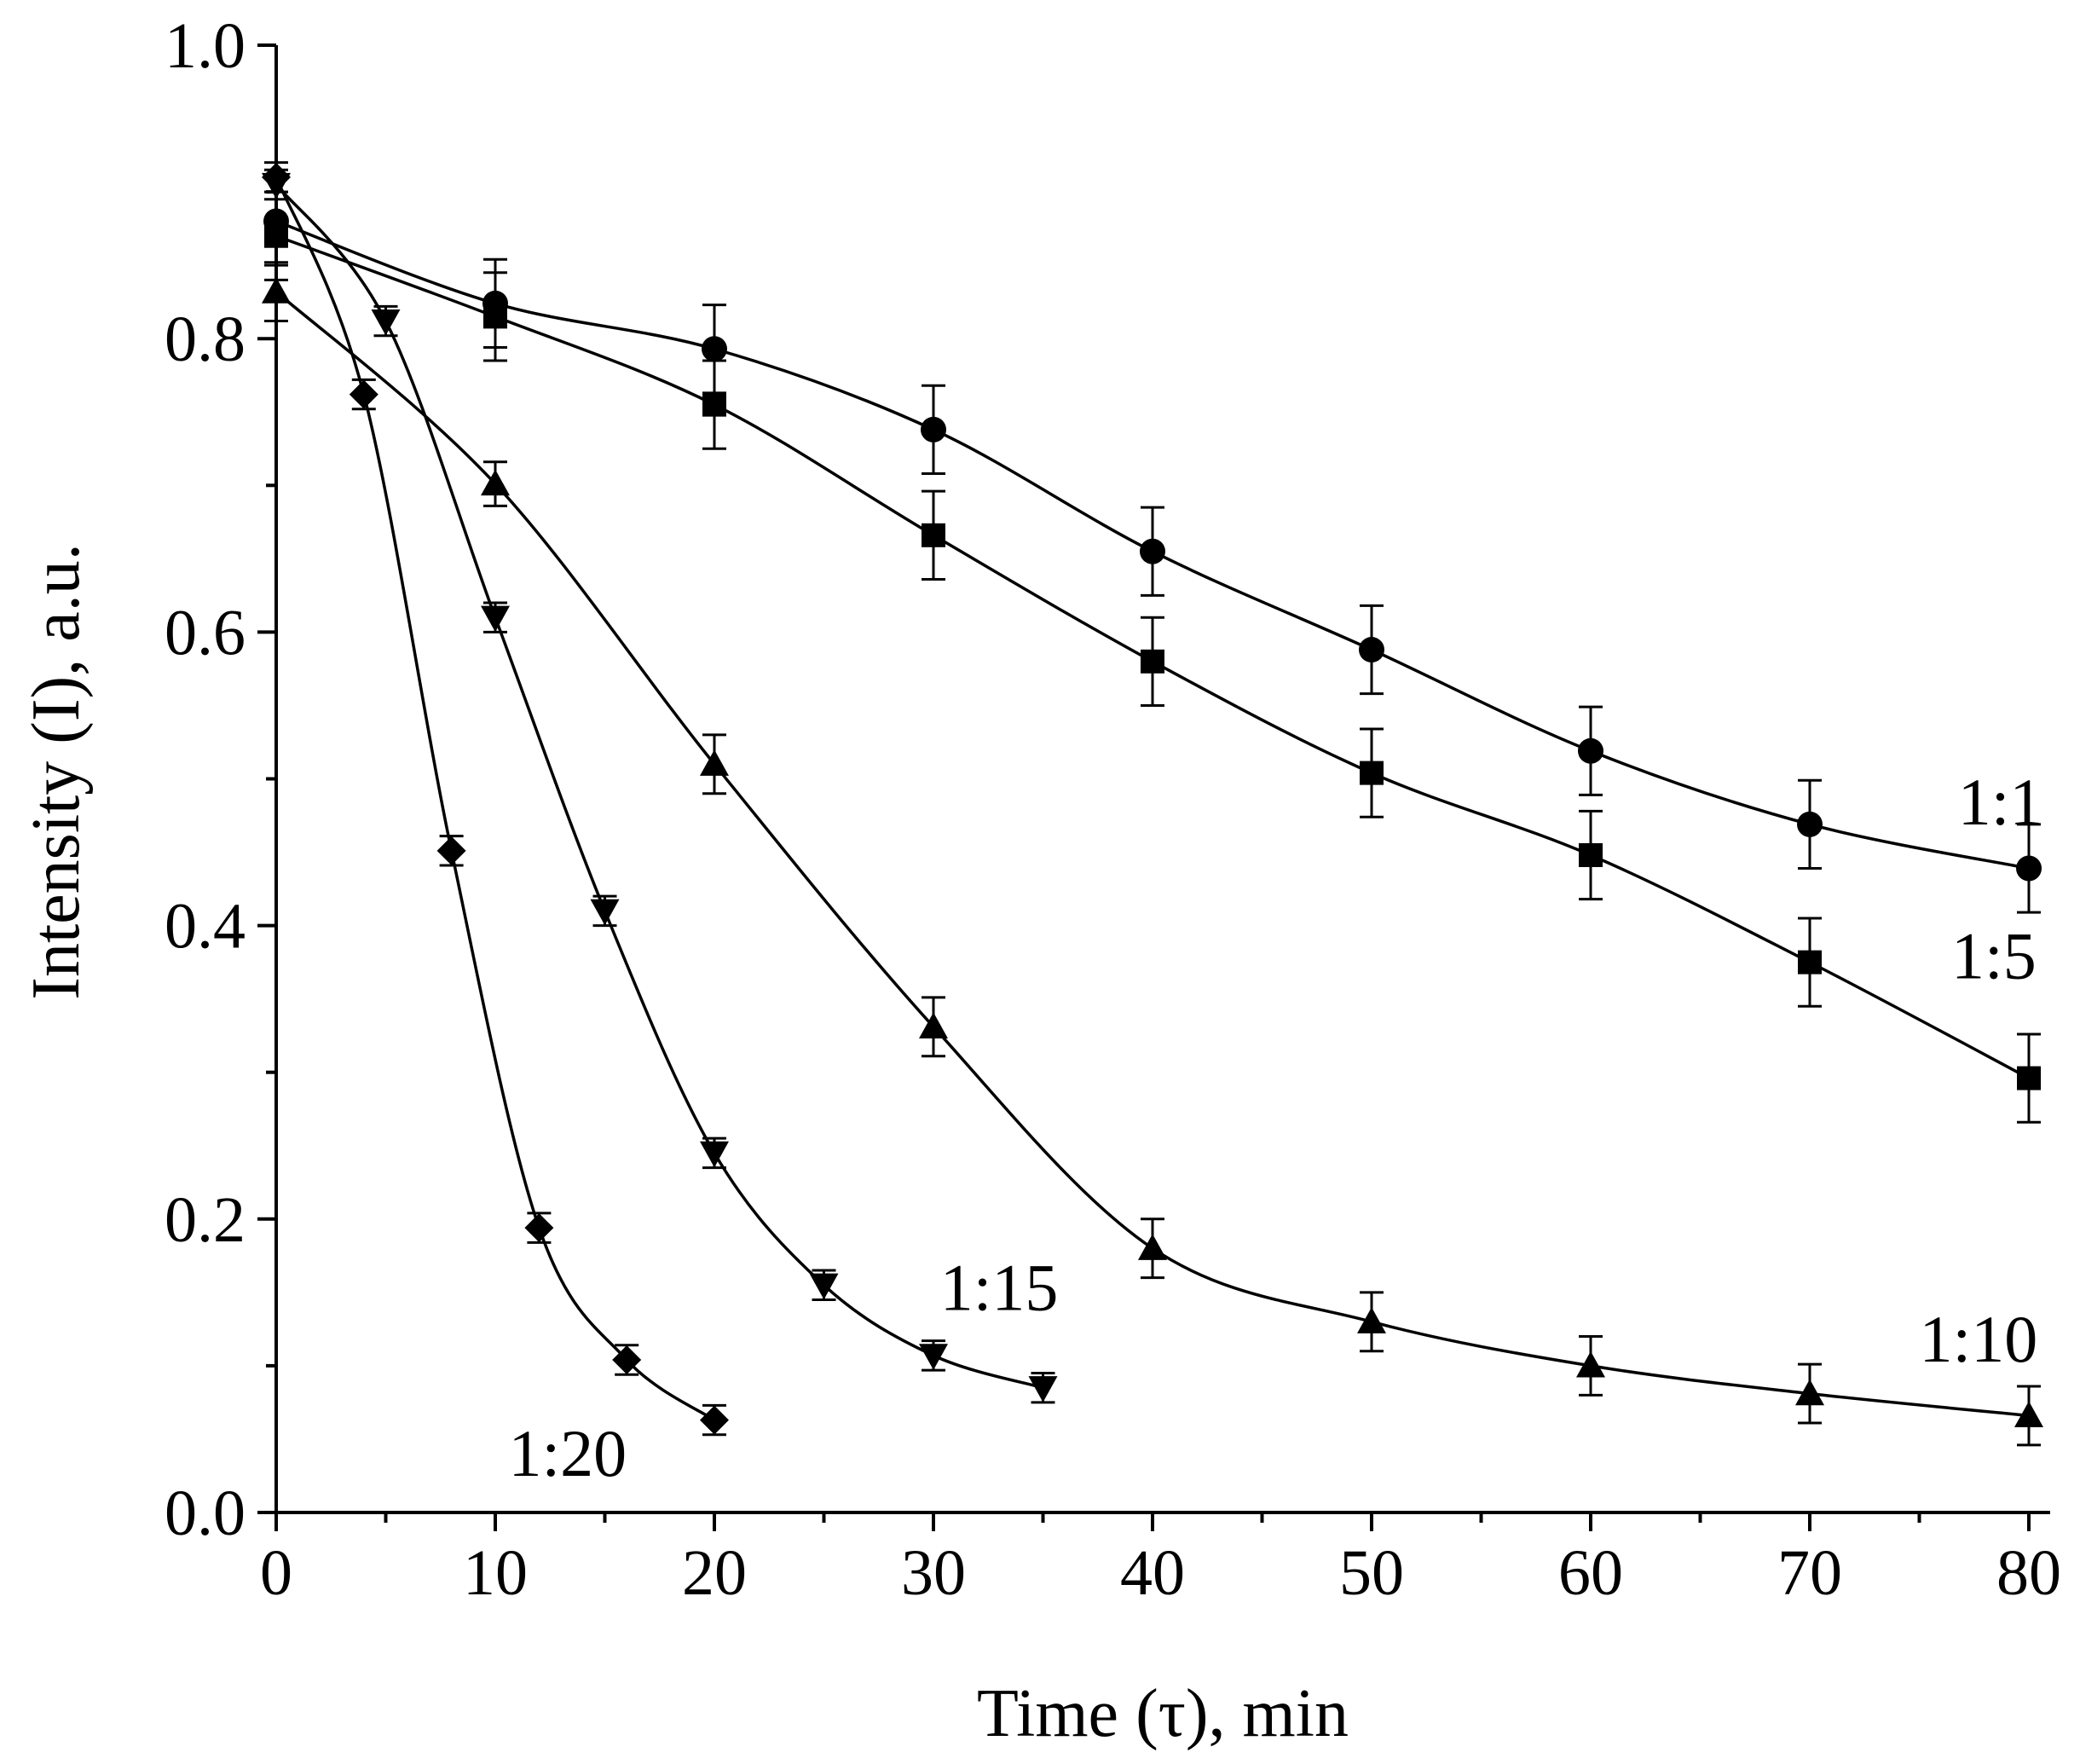 Image resolution: width=2080 pixels, height=1764 pixels. Describe the element at coordinates (205, 632) in the screenshot. I see `y-tick-label: 0.6` at that location.